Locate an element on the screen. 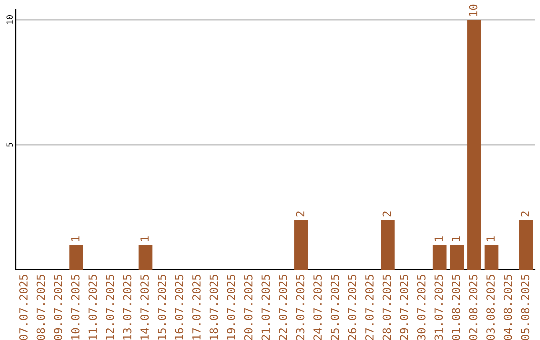  x-tick-label: 30.07.2025 is located at coordinates (421, 307).